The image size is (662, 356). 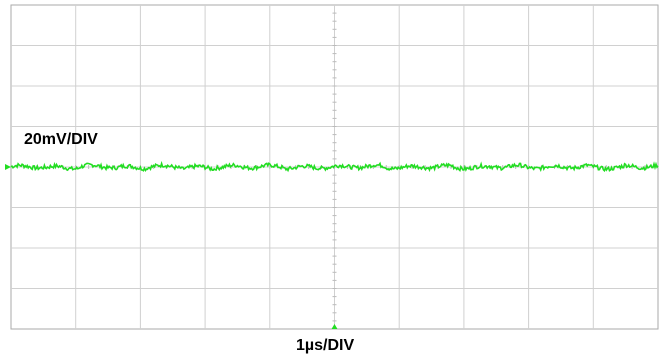 What do you see at coordinates (61, 139) in the screenshot?
I see `vertical-scale-label: 20mV/DIV` at bounding box center [61, 139].